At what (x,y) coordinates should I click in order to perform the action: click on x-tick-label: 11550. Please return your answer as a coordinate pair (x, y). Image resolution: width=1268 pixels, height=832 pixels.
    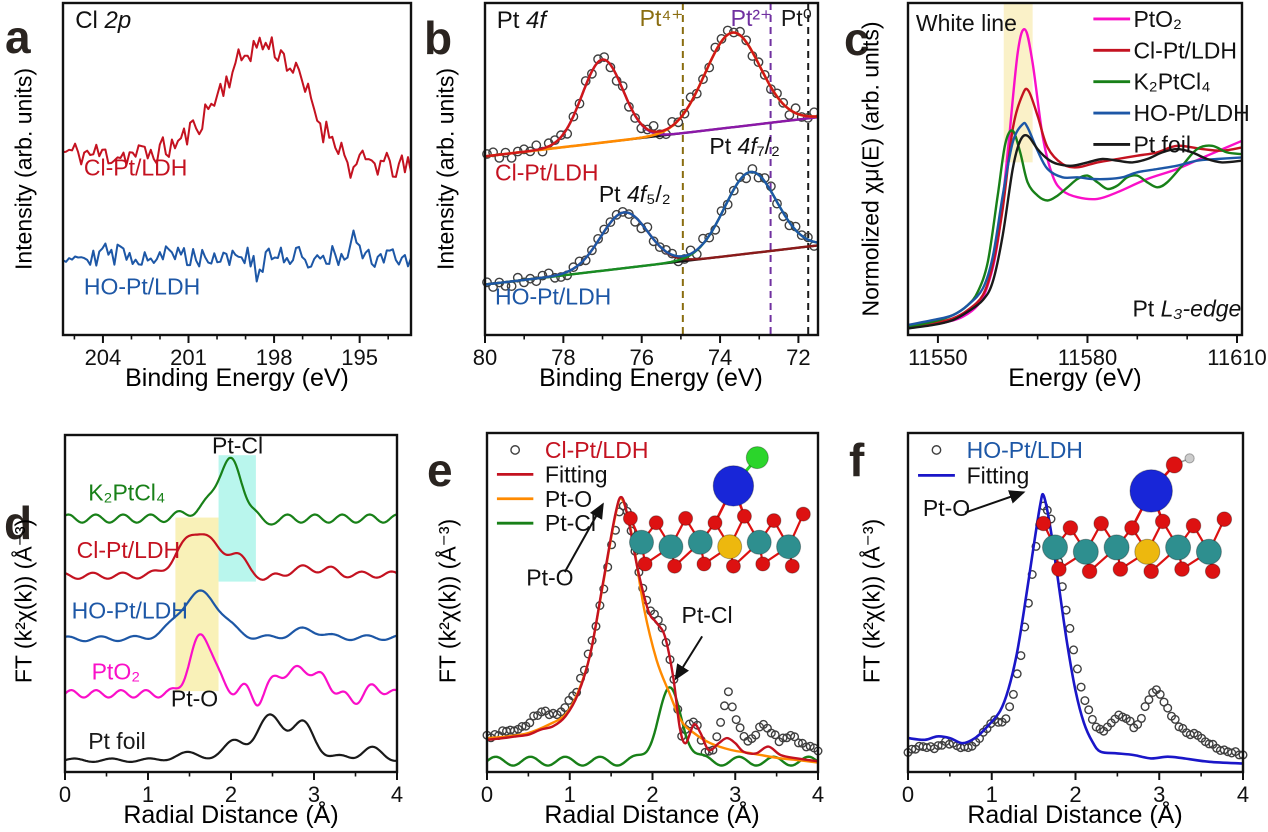
    Looking at the image, I should click on (938, 357).